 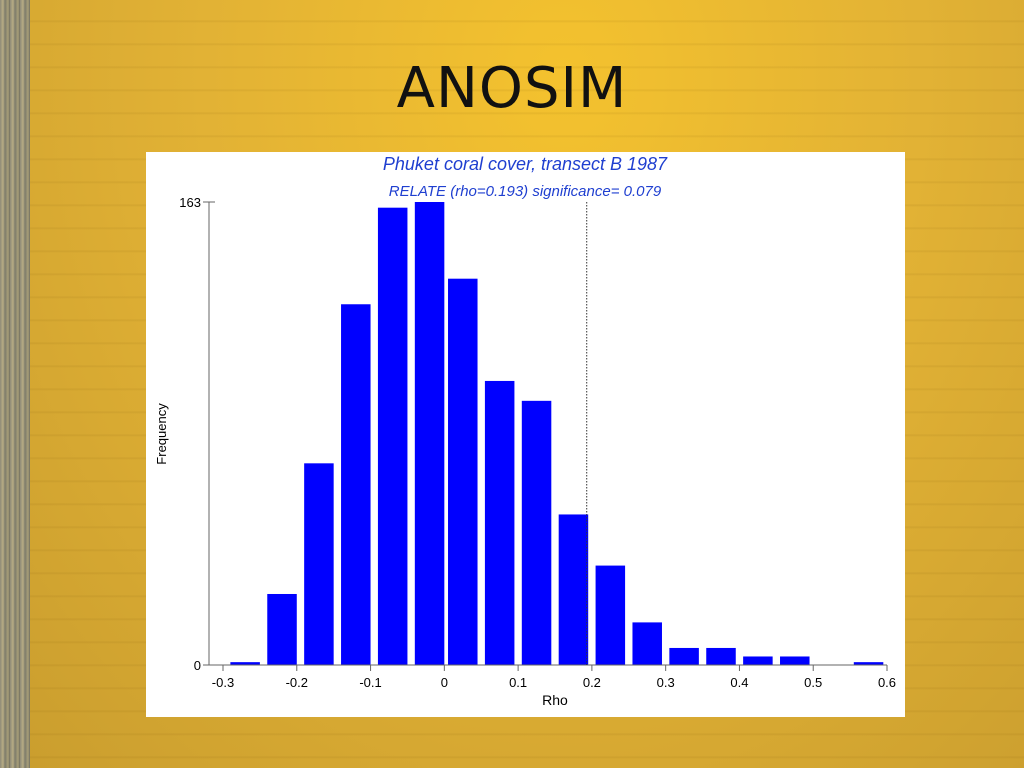 I want to click on x-tick-label: 0.2, so click(x=592, y=682).